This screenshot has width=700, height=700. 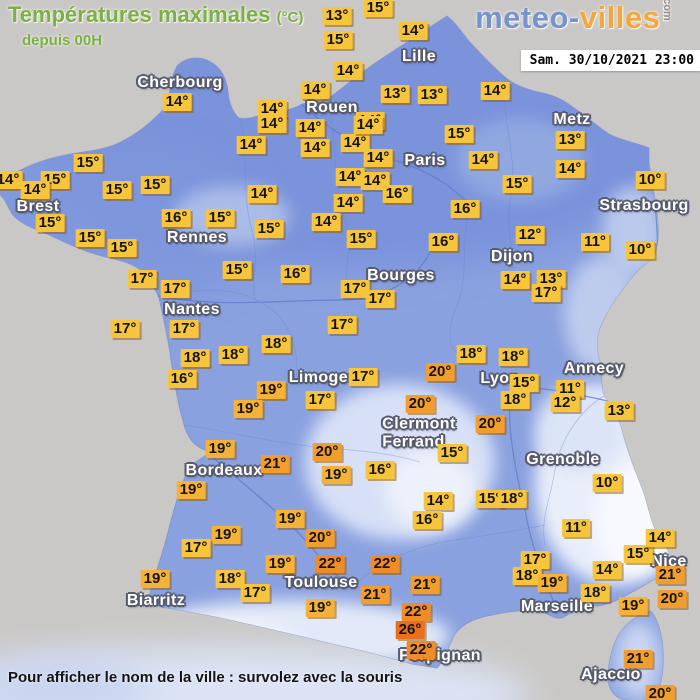 What do you see at coordinates (580, 18) in the screenshot?
I see `meteo-villes-logo: meteo-villes.com` at bounding box center [580, 18].